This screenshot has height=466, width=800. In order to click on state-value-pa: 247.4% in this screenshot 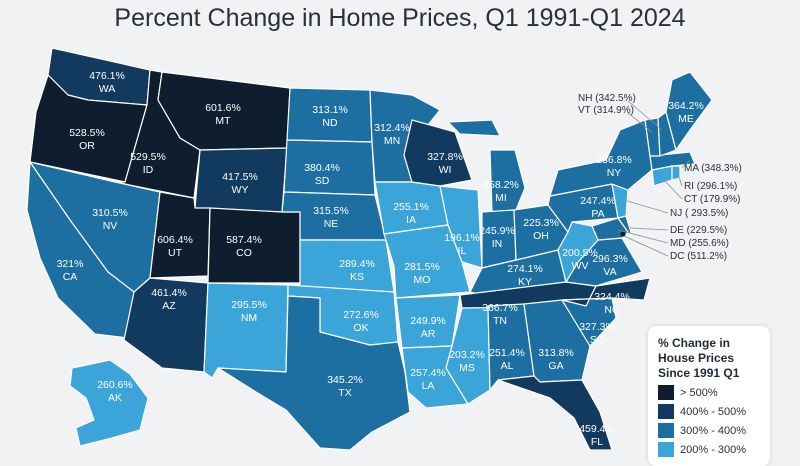, I will do `click(598, 201)`.